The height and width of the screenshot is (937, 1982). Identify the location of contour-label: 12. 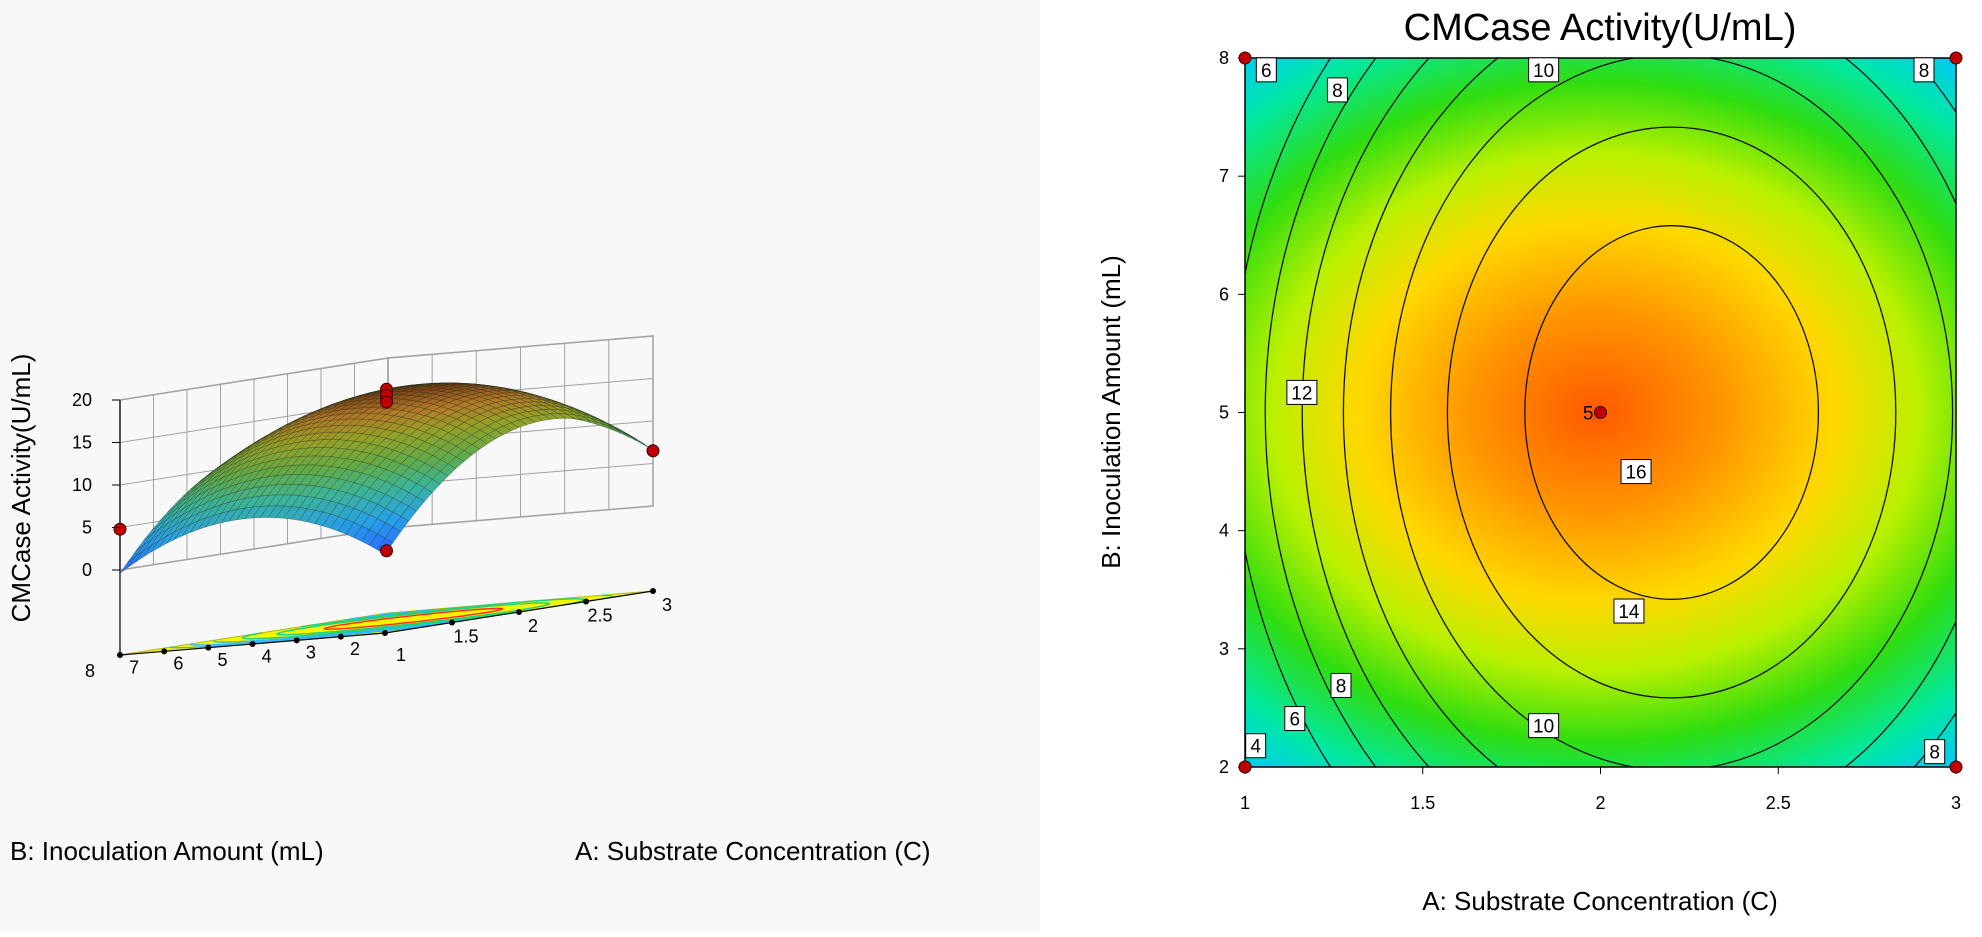
(1302, 392).